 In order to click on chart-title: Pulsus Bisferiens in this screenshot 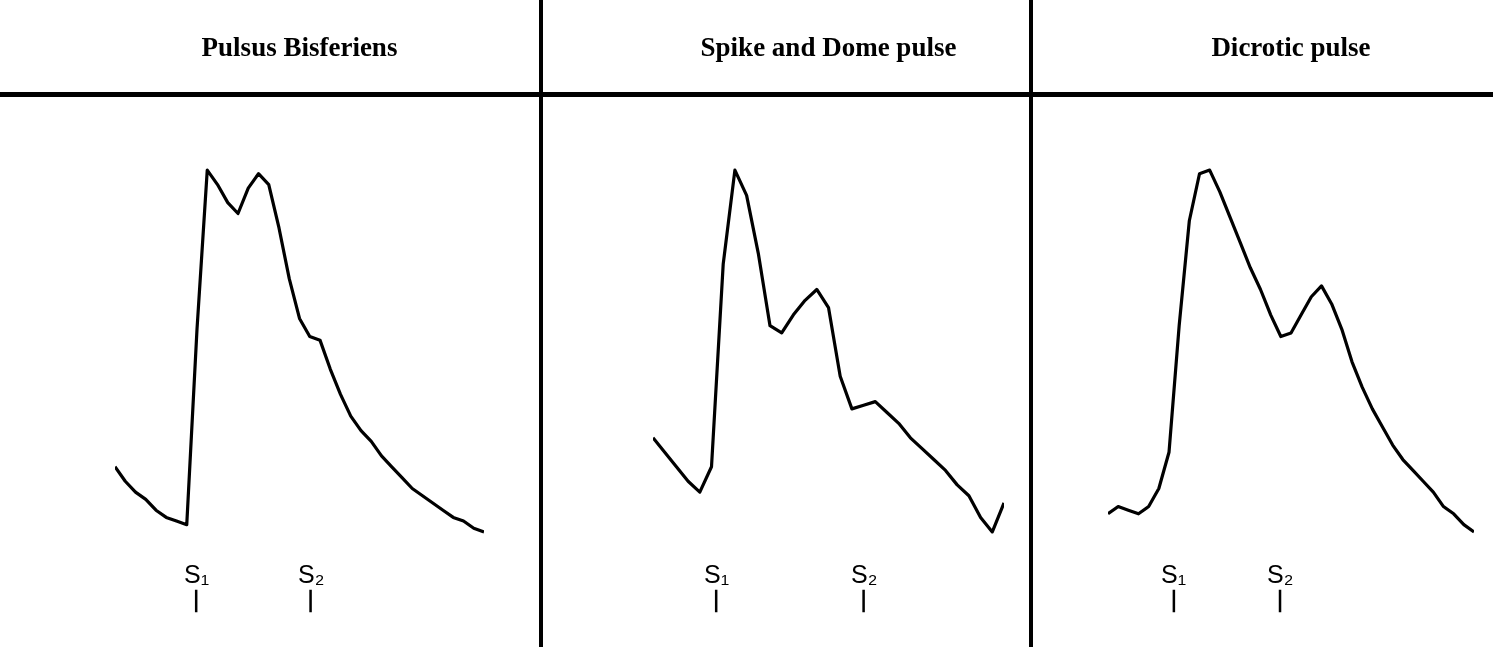, I will do `click(299, 47)`.